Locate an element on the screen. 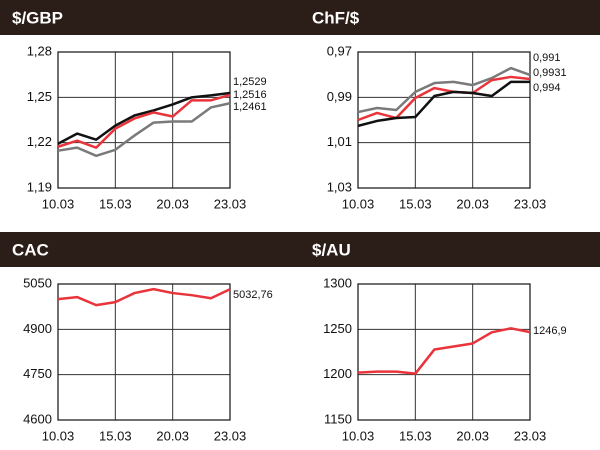 The image size is (600, 450). y-tick-label: 1,19 is located at coordinates (39, 186).